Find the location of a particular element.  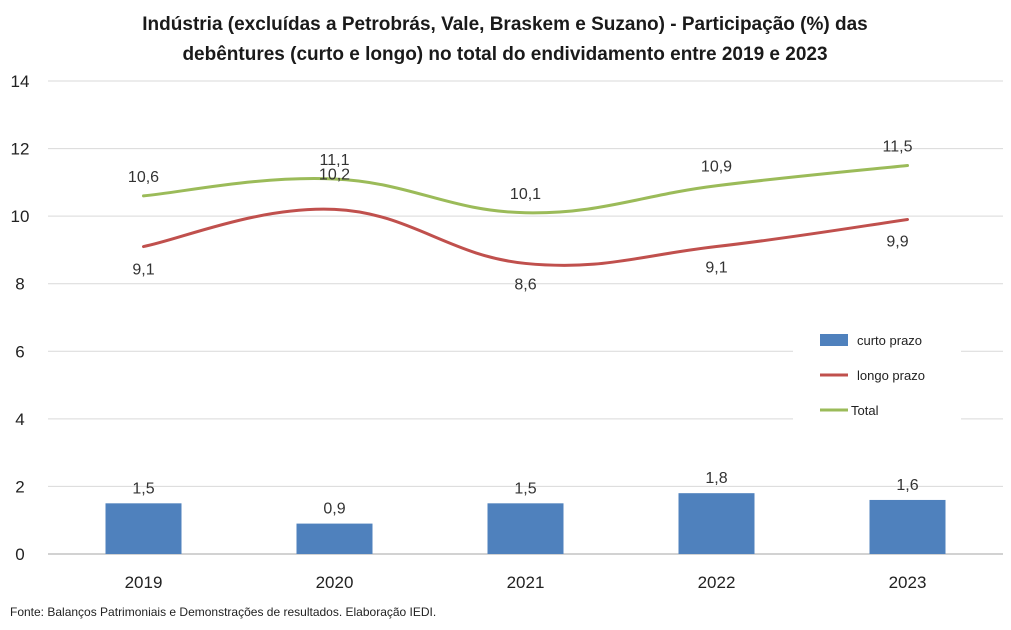

legend: curto prazo longo prazo Total is located at coordinates (877, 373).